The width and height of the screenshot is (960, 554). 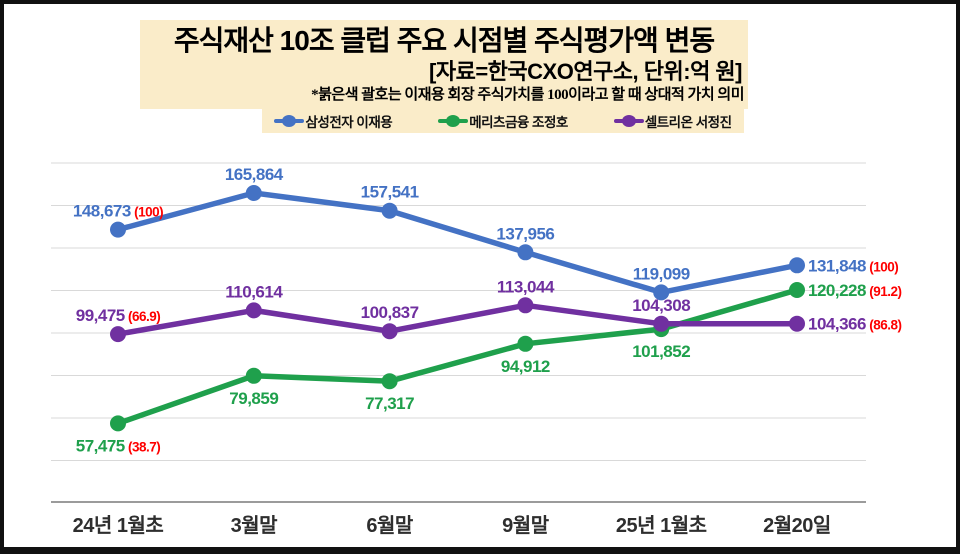 What do you see at coordinates (253, 398) in the screenshot?
I see `data-label: 79,859` at bounding box center [253, 398].